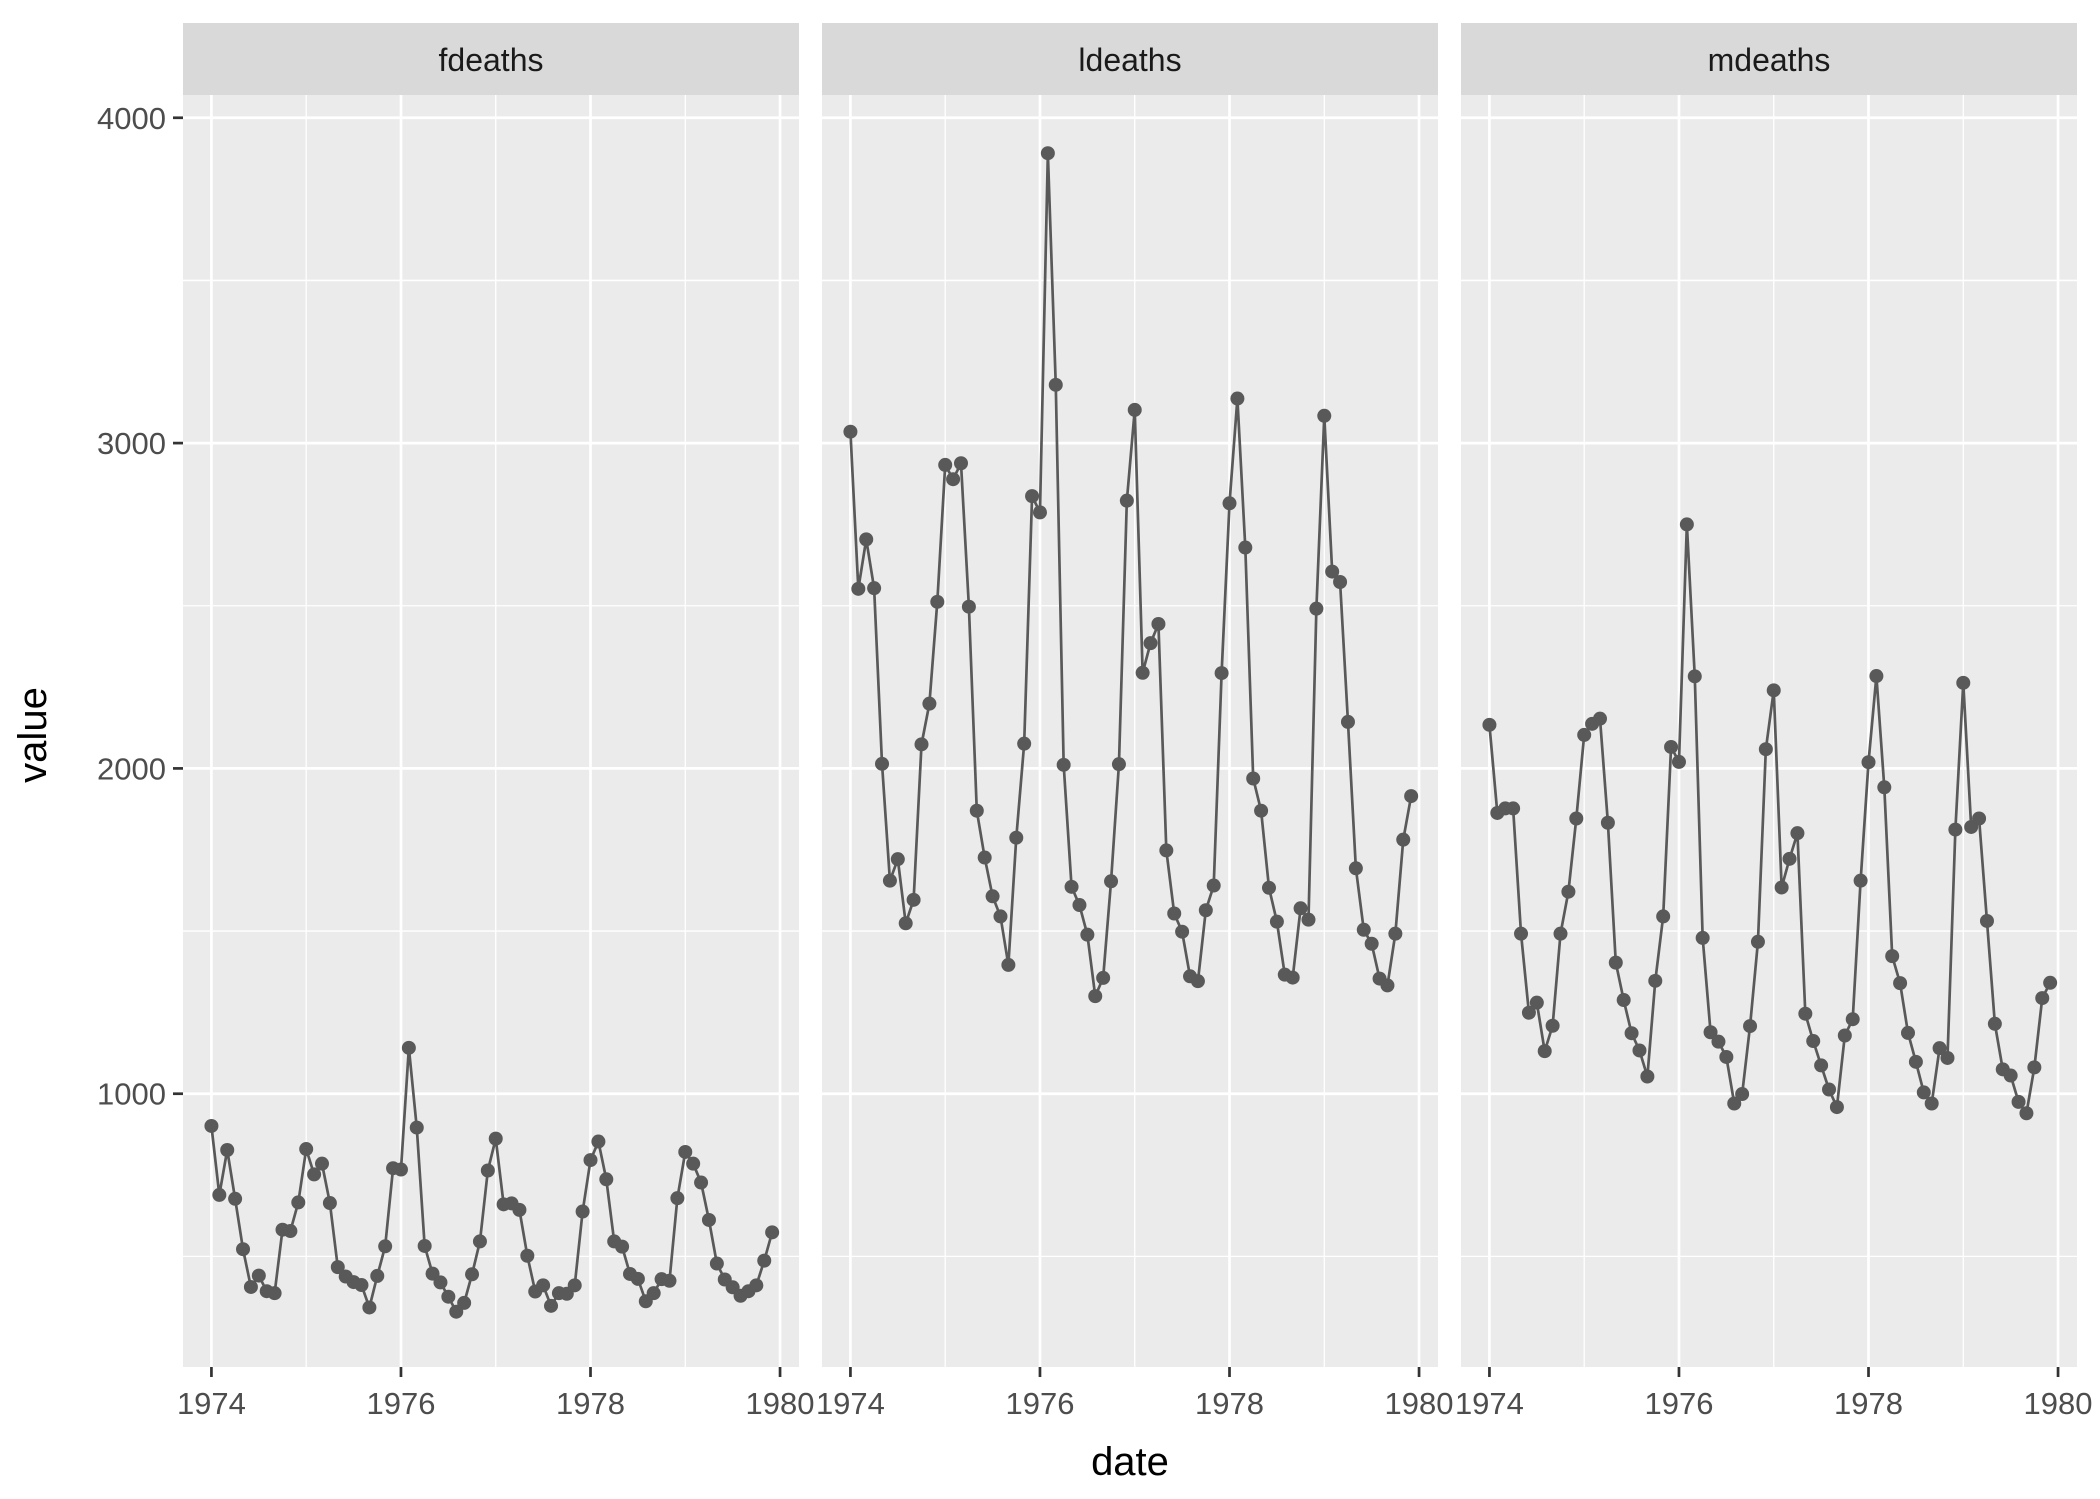  I want to click on y-axis-label: value, so click(33, 735).